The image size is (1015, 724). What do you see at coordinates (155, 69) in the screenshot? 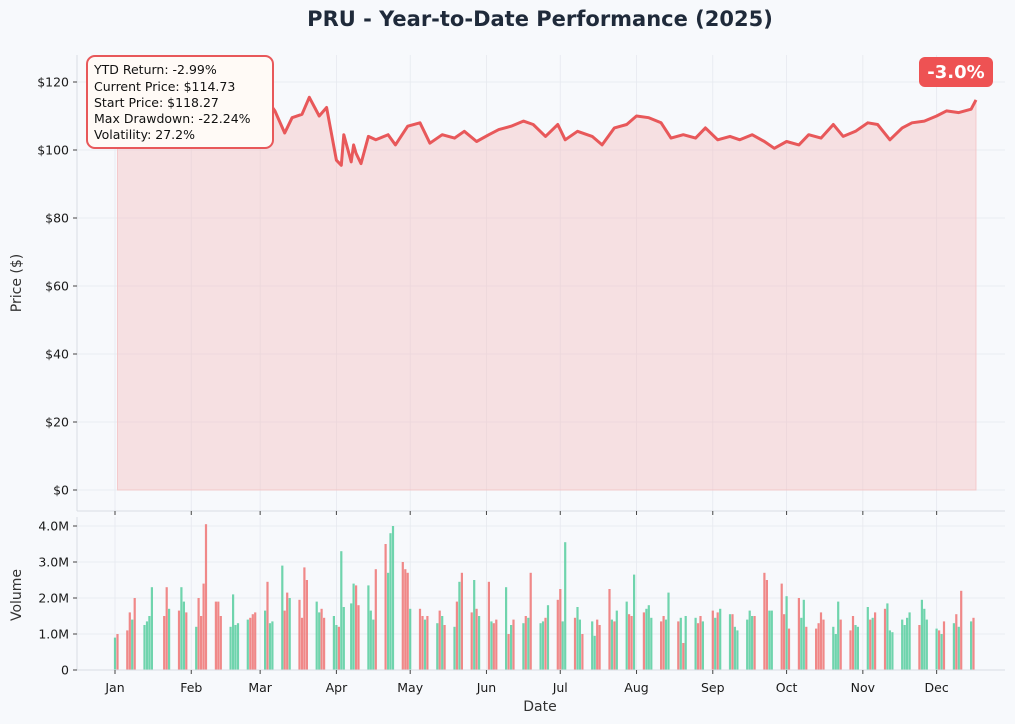
I see `stats-line-ytd-return: YTD Return: -2.99%` at bounding box center [155, 69].